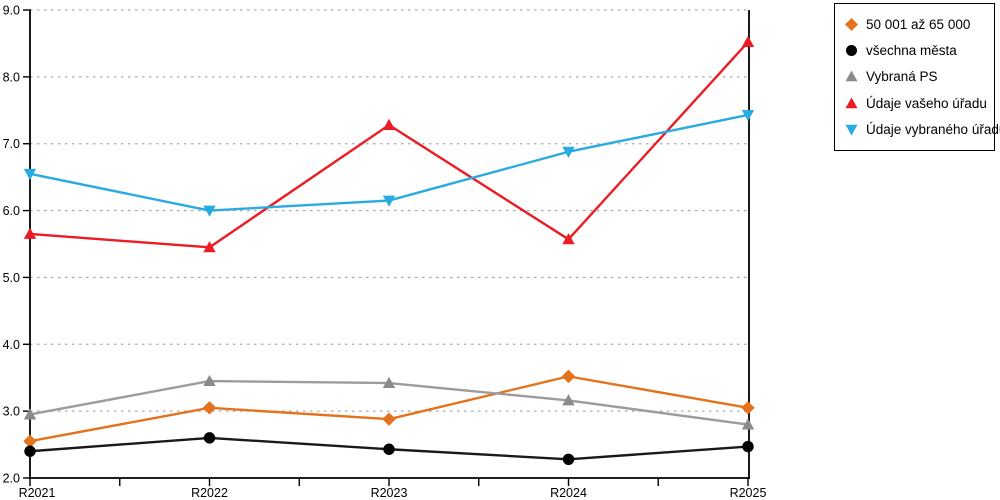 The width and height of the screenshot is (1000, 500). What do you see at coordinates (748, 116) in the screenshot?
I see `data-point-s4-R2025` at bounding box center [748, 116].